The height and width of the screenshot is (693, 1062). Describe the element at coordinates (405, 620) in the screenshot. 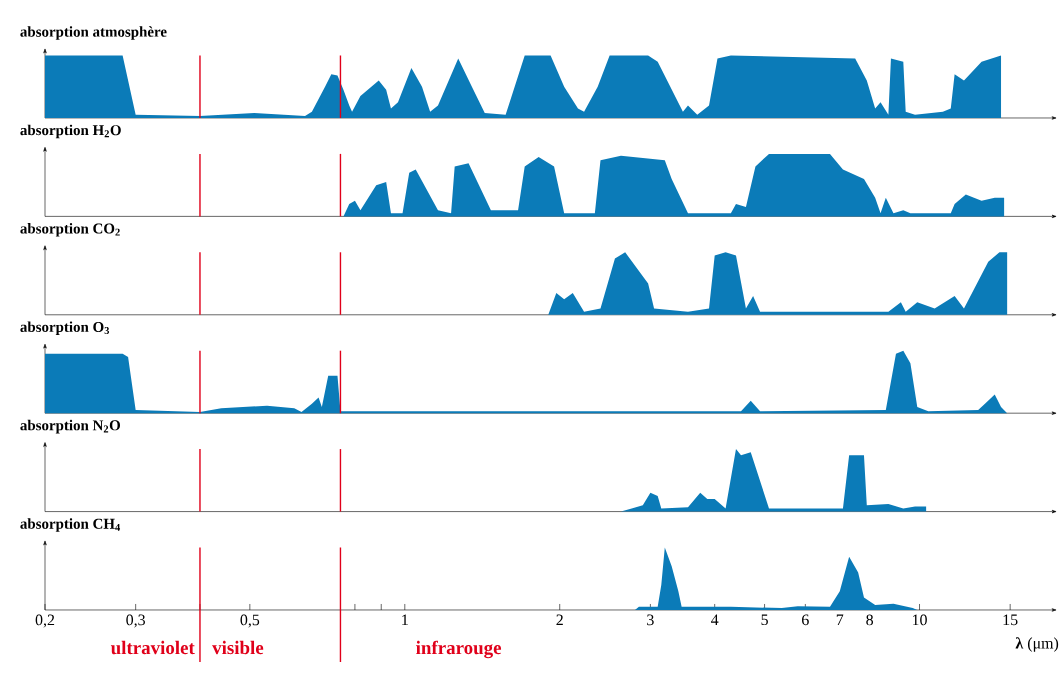

I see `x-tick-label: 1` at that location.